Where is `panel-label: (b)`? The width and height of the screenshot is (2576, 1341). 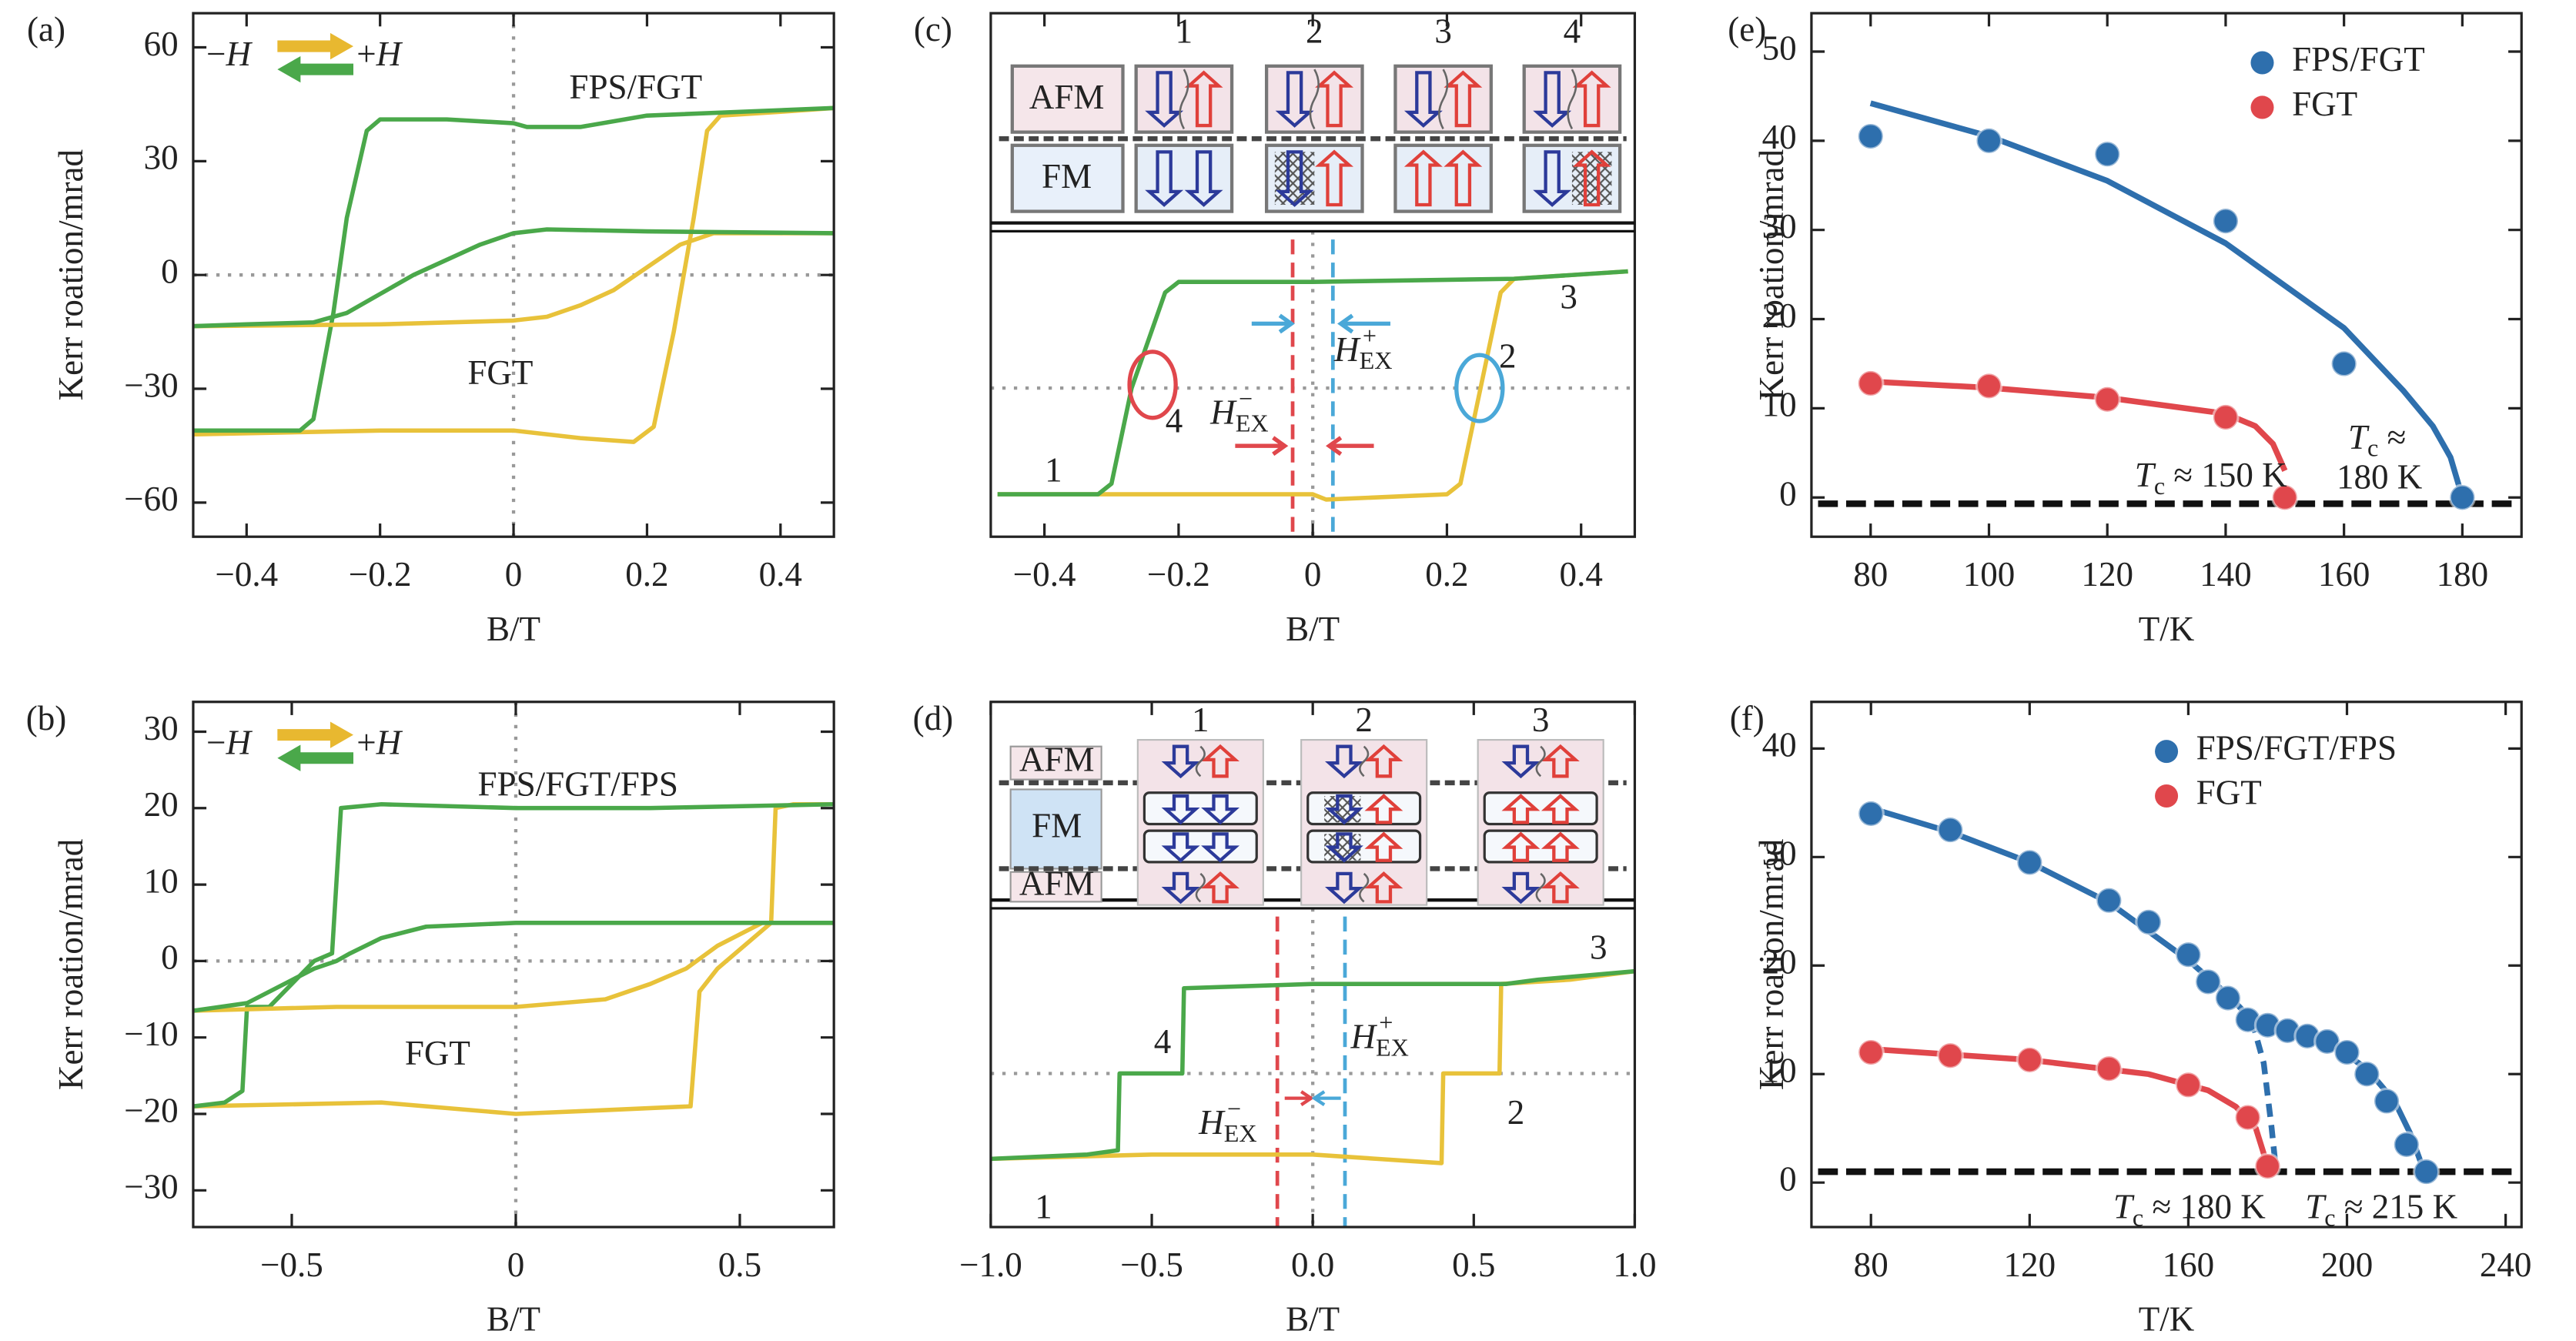
panel-label: (b) is located at coordinates (46, 718).